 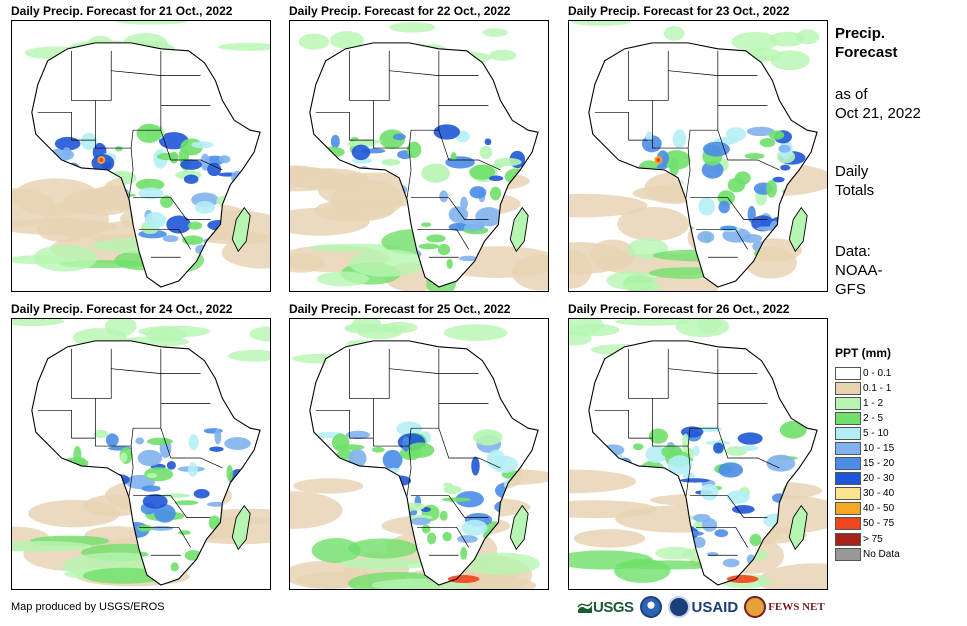 I want to click on legend-item: 0 - 0.1, so click(x=882, y=373).